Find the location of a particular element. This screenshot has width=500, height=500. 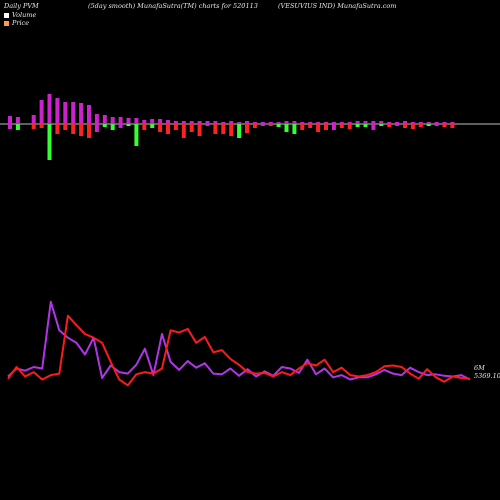

legend-volume-swatch is located at coordinates (6, 15).